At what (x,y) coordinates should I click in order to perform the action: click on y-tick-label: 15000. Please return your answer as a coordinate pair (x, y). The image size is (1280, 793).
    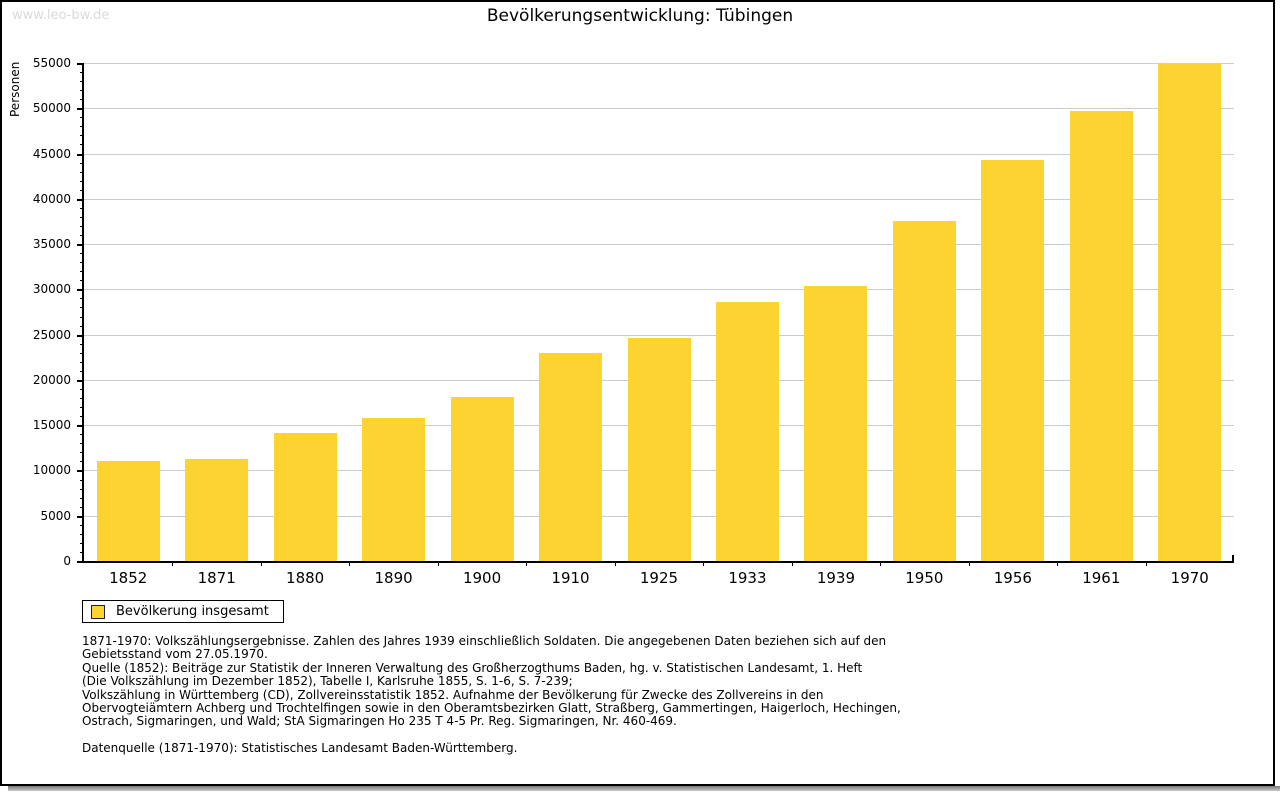
    Looking at the image, I should click on (51, 425).